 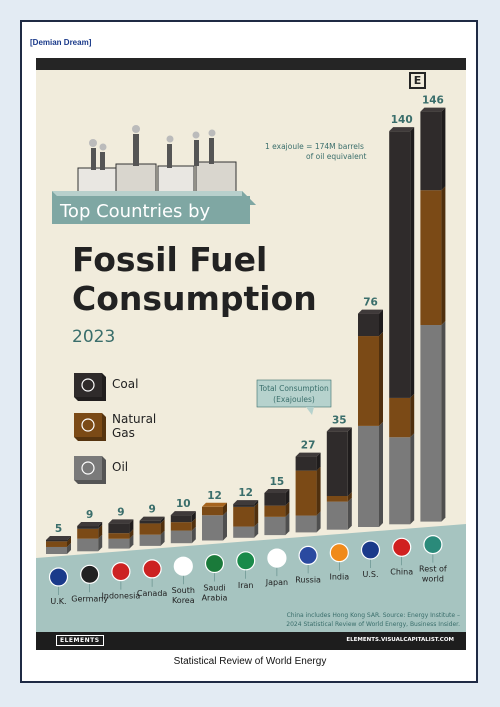 I want to click on value-label: 9, so click(x=89, y=515).